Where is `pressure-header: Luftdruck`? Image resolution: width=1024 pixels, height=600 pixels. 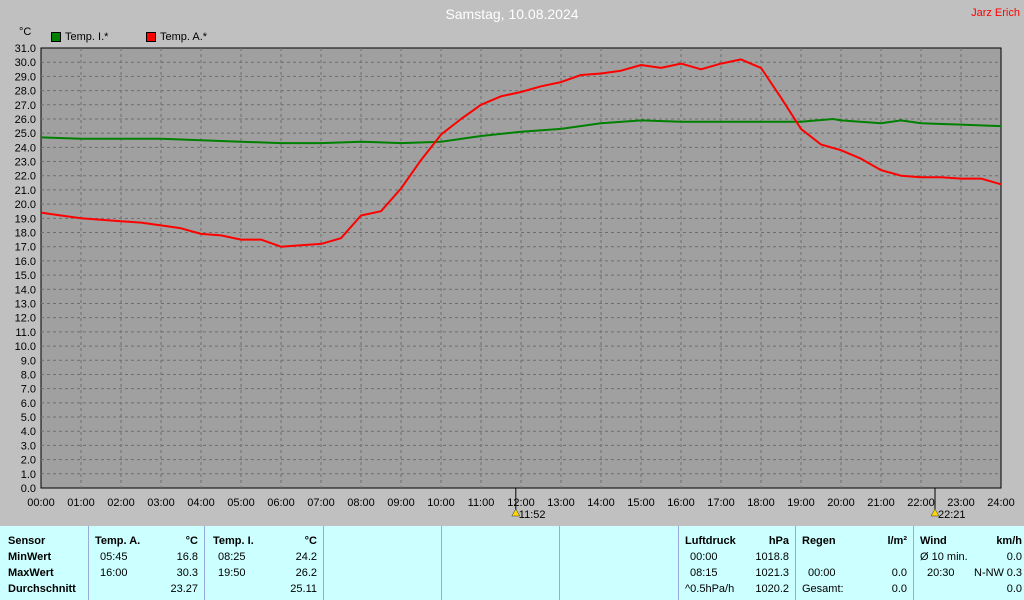
pressure-header: Luftdruck is located at coordinates (710, 541).